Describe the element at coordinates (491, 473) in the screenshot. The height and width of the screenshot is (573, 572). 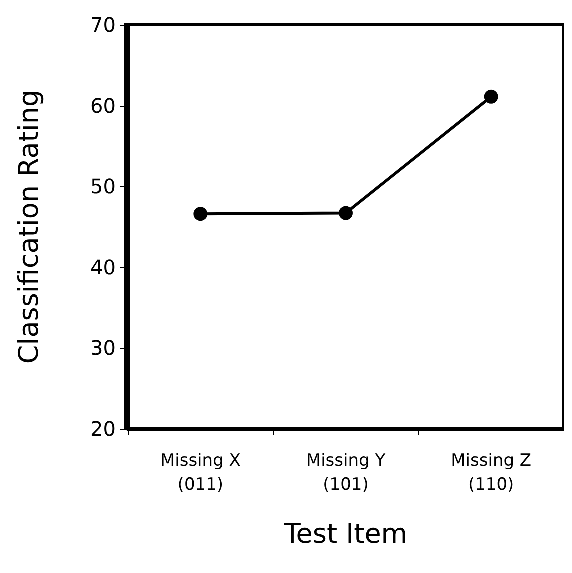
I see `x-tick-label: Missing Z (110)` at that location.